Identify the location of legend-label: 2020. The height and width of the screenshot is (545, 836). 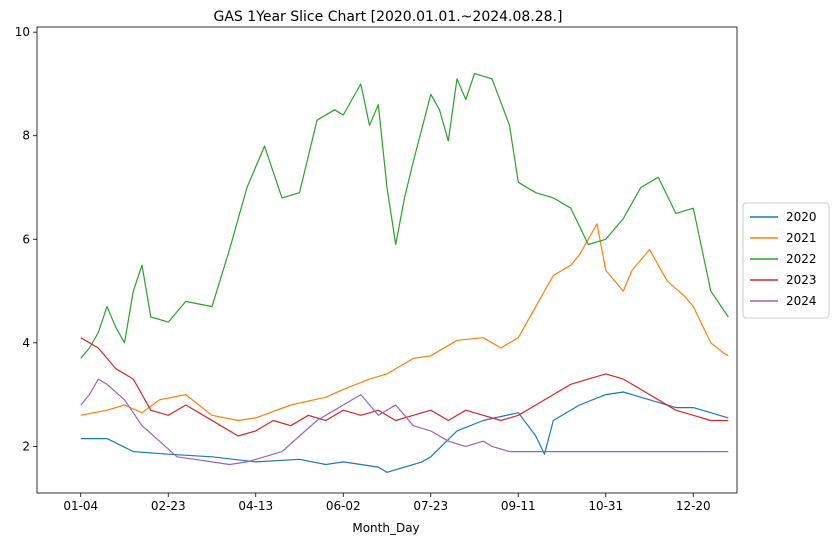
(801, 217).